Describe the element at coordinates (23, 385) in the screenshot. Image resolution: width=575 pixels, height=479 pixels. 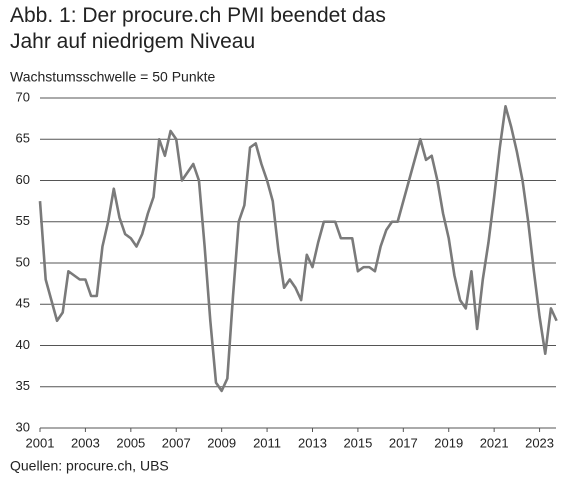
I see `y-tick-label: 35` at that location.